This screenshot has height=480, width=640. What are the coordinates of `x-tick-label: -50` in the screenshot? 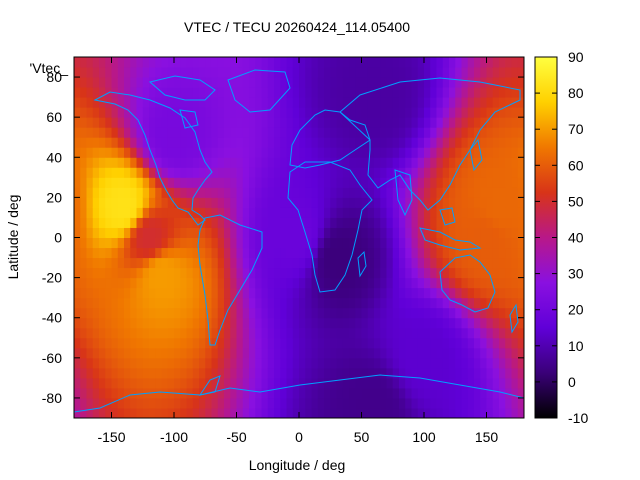 It's located at (236, 437).